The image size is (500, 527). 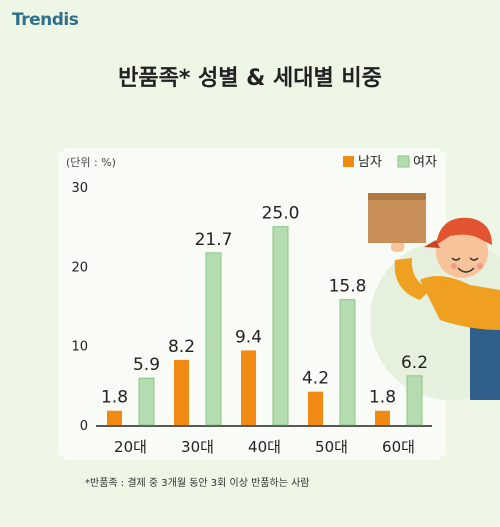 What do you see at coordinates (45, 20) in the screenshot?
I see `brand-logo: Trendis` at bounding box center [45, 20].